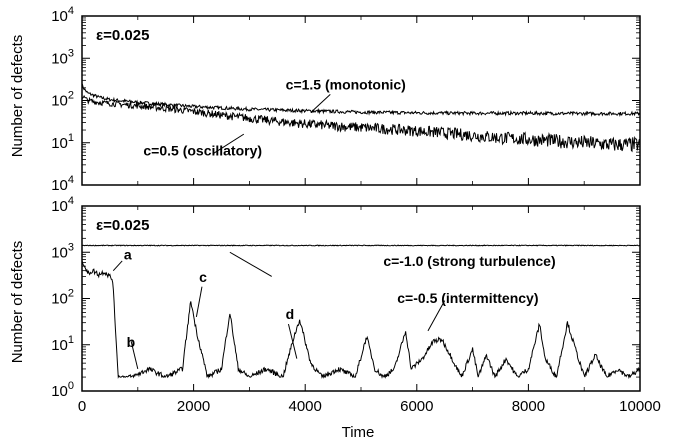 The height and width of the screenshot is (442, 673). Describe the element at coordinates (640, 406) in the screenshot. I see `x-tick-label: 10000` at that location.